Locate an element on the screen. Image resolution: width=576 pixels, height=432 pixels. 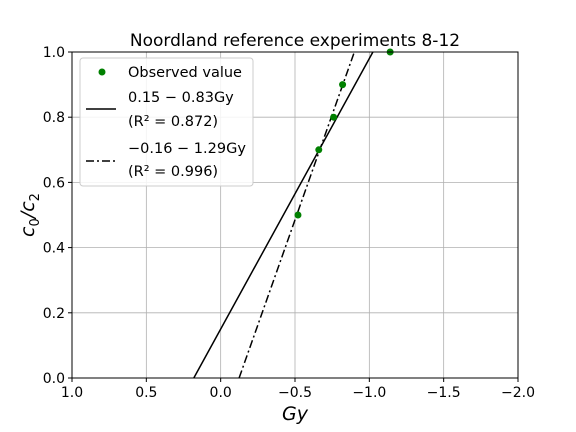
chart-title: Noordland reference experiments 8-12 is located at coordinates (295, 41).